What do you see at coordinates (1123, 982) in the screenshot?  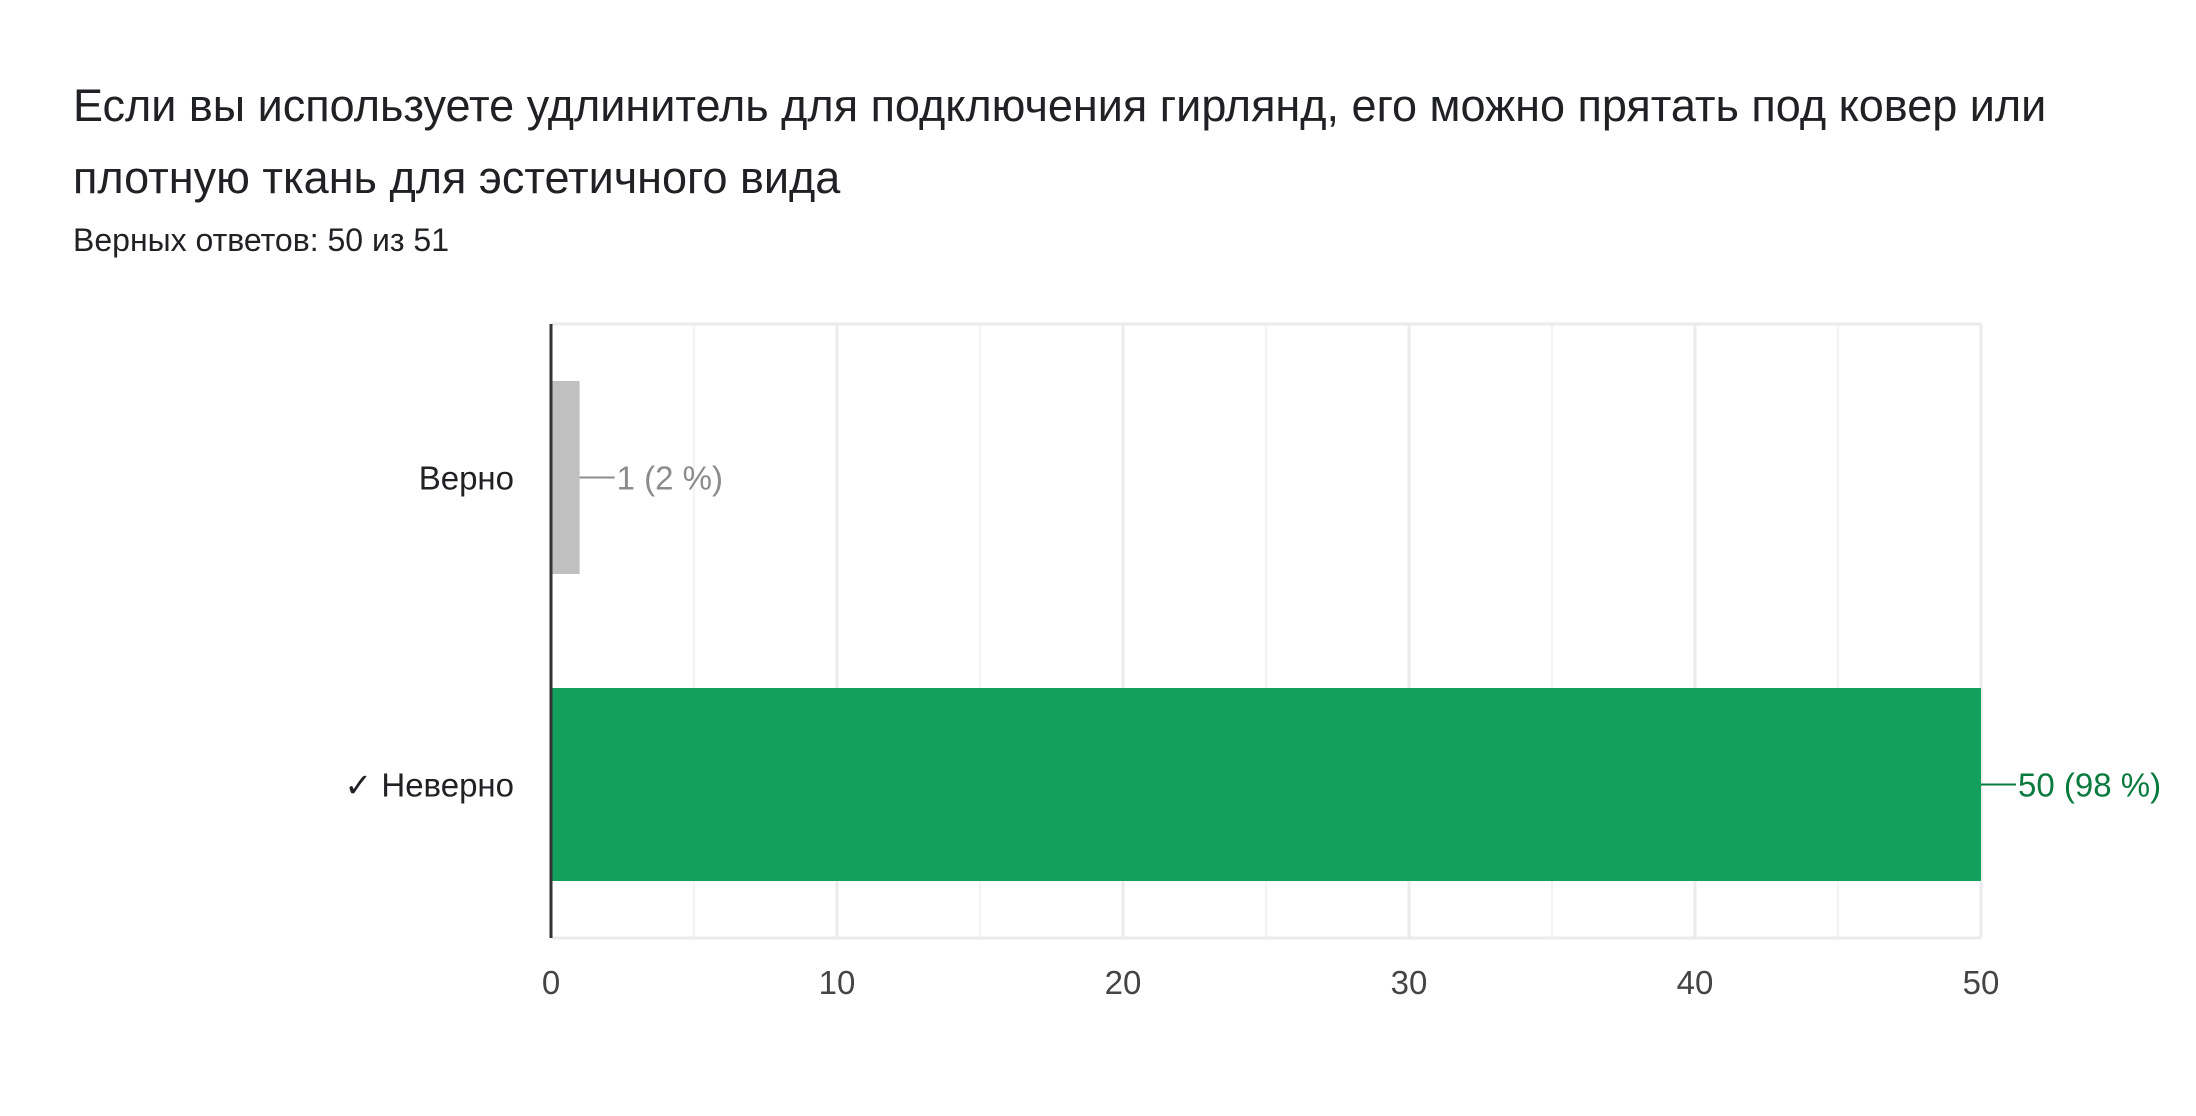 I see `x-tick-label: 20` at bounding box center [1123, 982].